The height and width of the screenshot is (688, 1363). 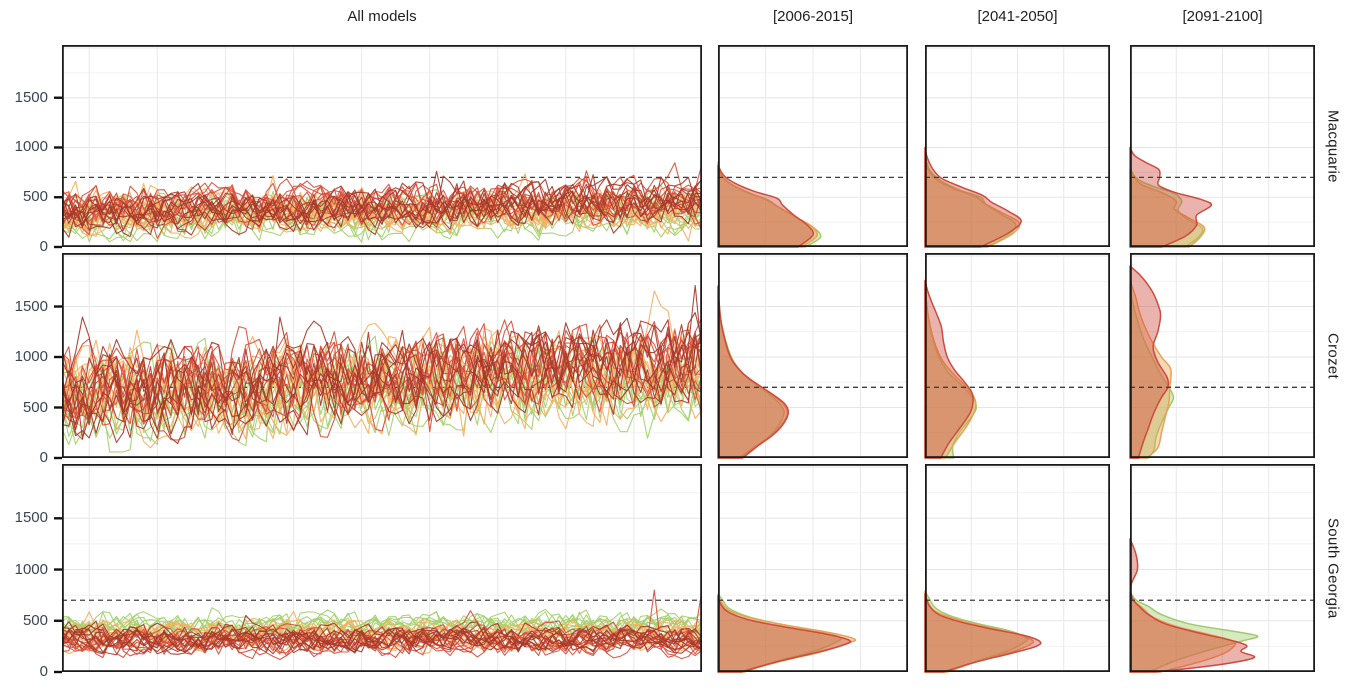 I want to click on column-title-all-models: All models, so click(x=382, y=16).